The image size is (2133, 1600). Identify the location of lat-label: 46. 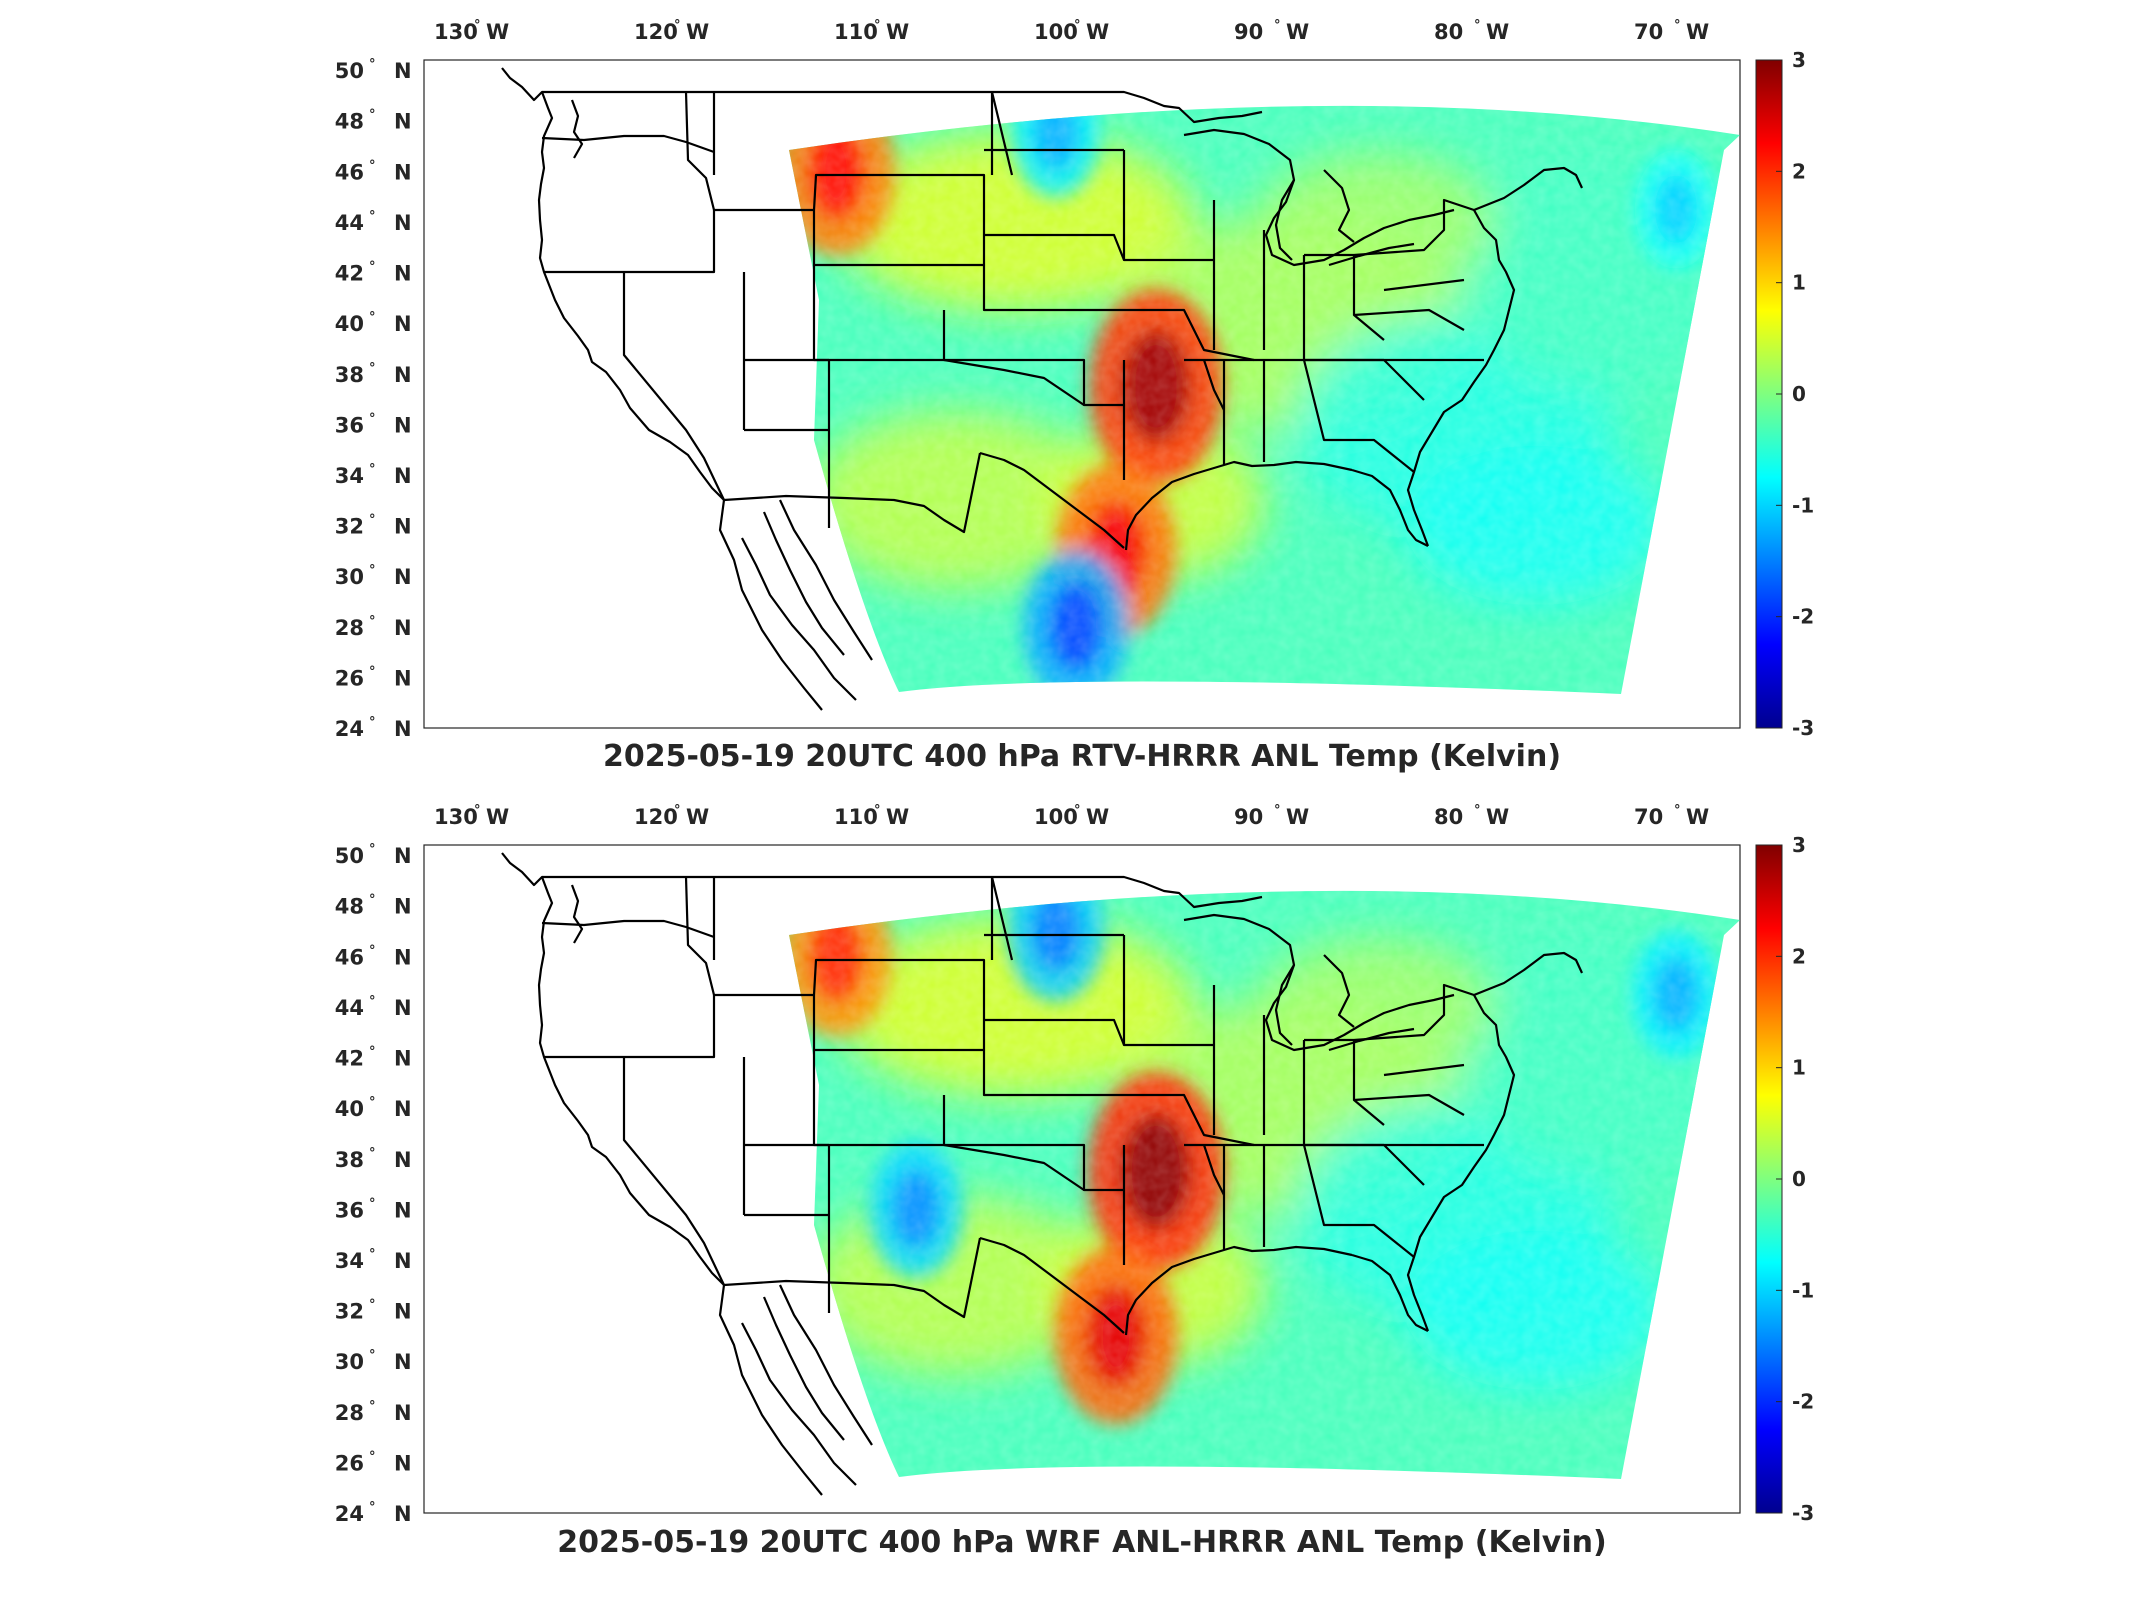
(349, 957).